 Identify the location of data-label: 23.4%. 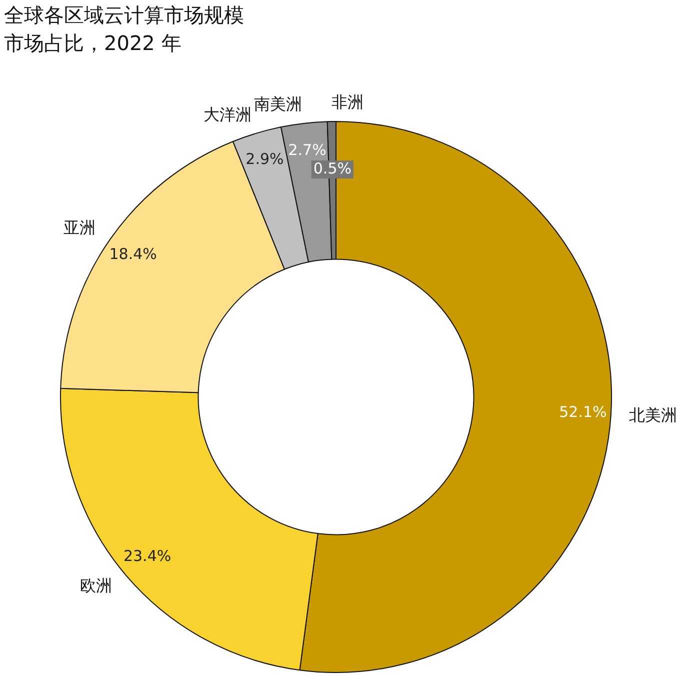
(147, 556).